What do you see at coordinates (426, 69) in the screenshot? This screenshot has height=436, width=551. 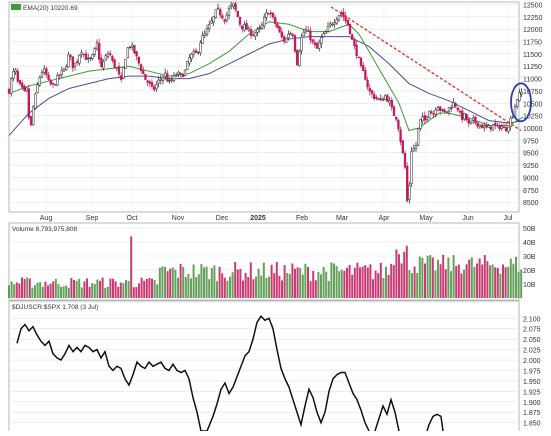 I see `downtrend-line` at bounding box center [426, 69].